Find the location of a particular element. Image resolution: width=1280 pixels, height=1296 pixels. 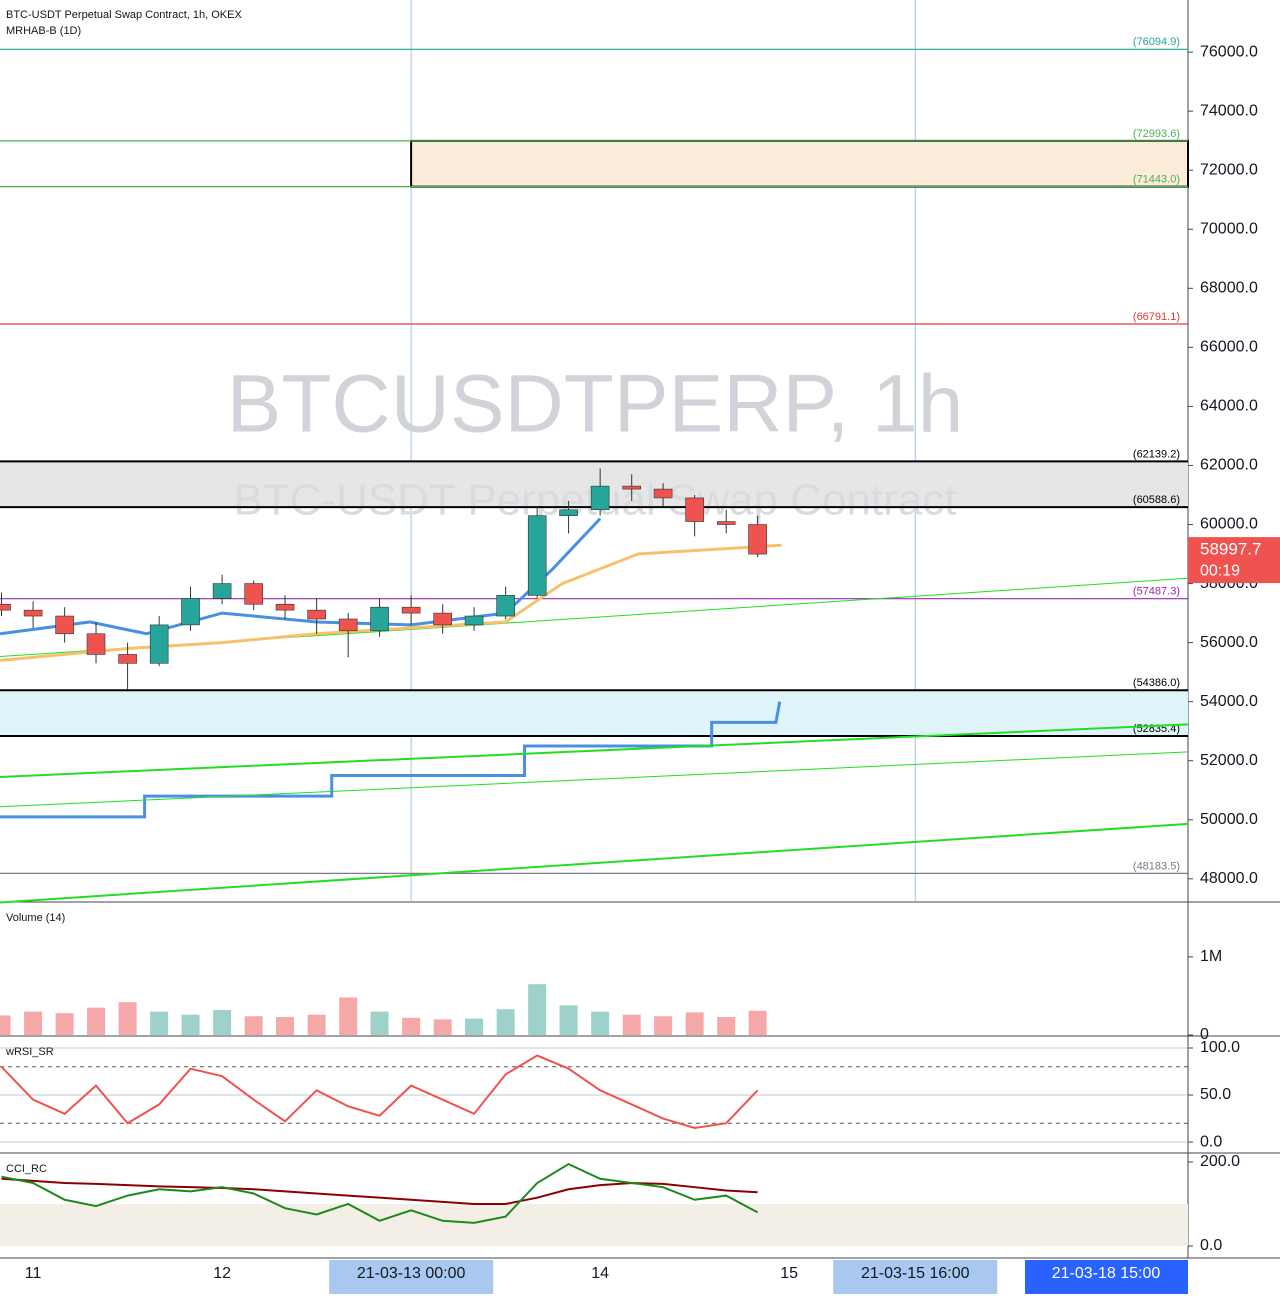

level-label: (66791.1) is located at coordinates (1156, 317).